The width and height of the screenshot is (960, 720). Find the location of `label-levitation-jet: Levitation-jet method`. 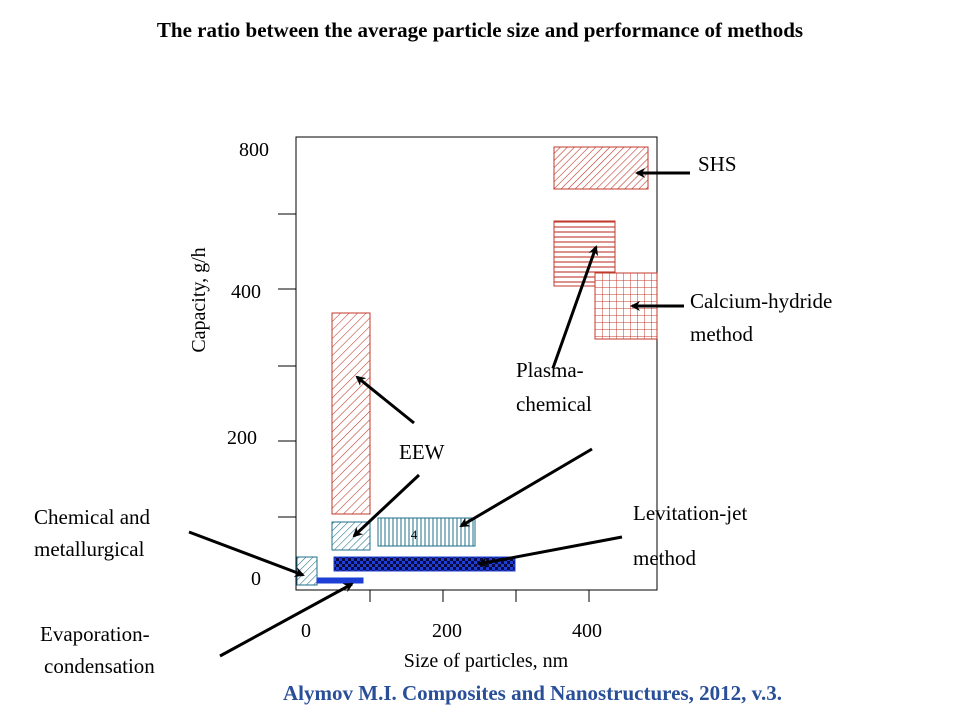

label-levitation-jet: Levitation-jet method is located at coordinates (693, 535).